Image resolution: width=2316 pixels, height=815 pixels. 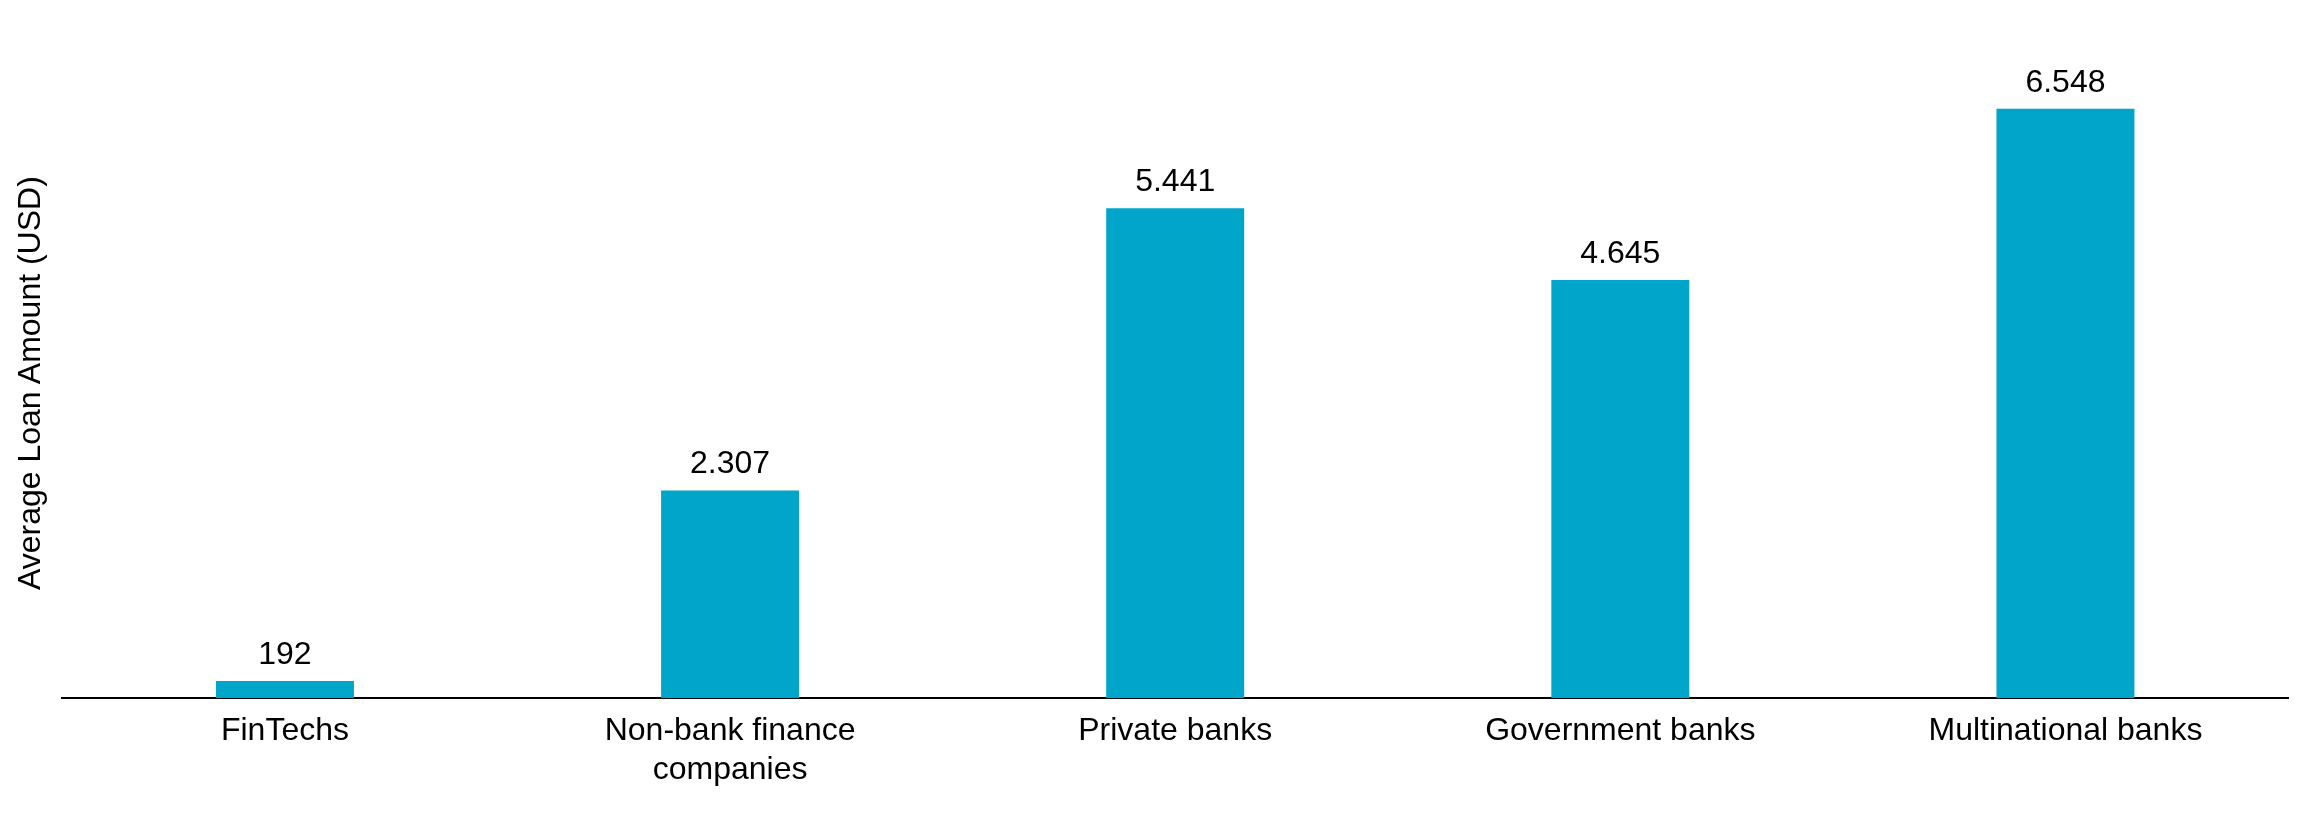 What do you see at coordinates (2065, 729) in the screenshot?
I see `x-tick-label: Multinational banks` at bounding box center [2065, 729].